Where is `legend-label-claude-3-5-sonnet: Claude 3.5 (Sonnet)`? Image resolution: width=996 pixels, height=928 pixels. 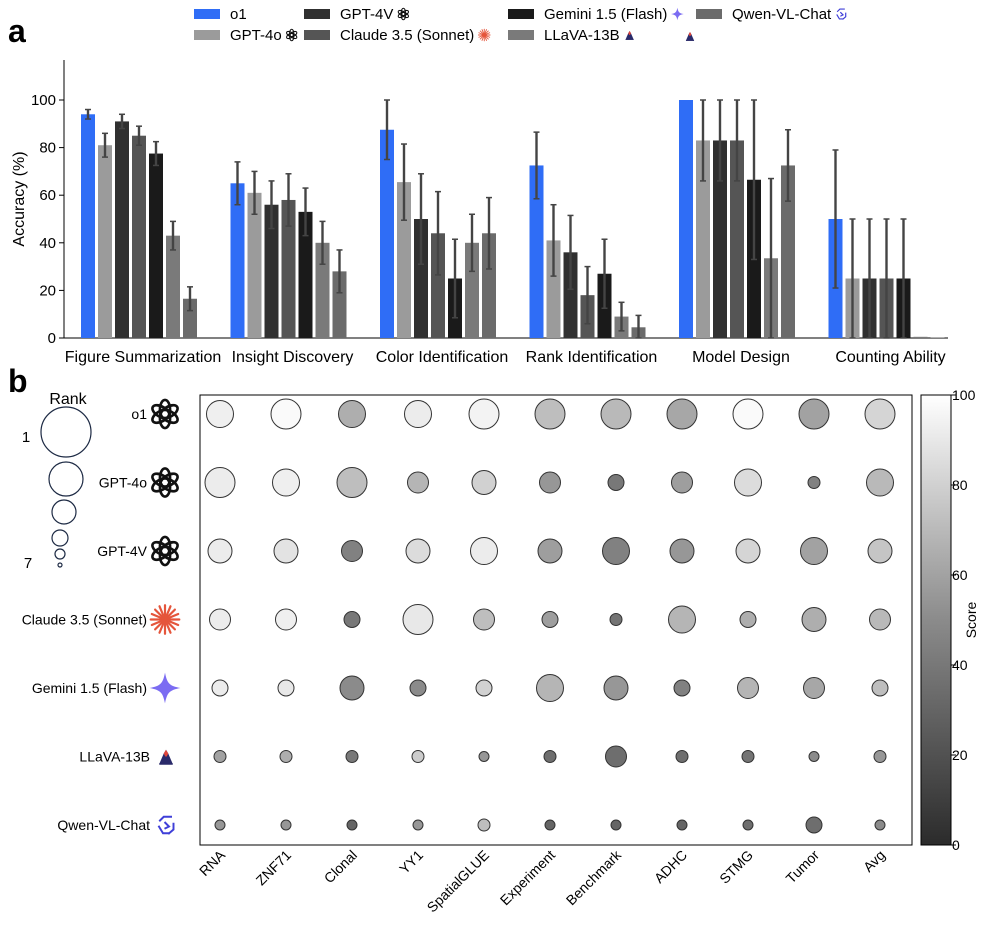 legend-label-claude-3-5-sonnet: Claude 3.5 (Sonnet) is located at coordinates (407, 35).